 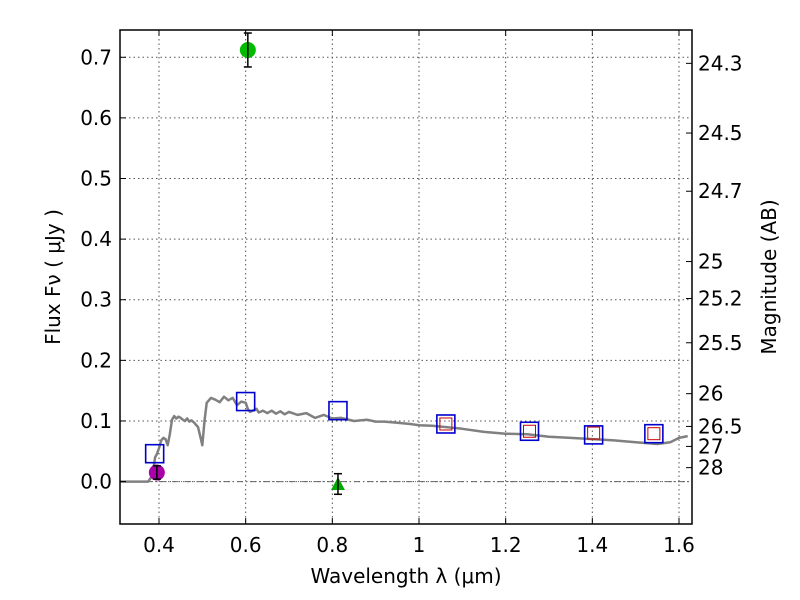 What do you see at coordinates (246, 545) in the screenshot?
I see `x-tick-label: 0.6` at bounding box center [246, 545].